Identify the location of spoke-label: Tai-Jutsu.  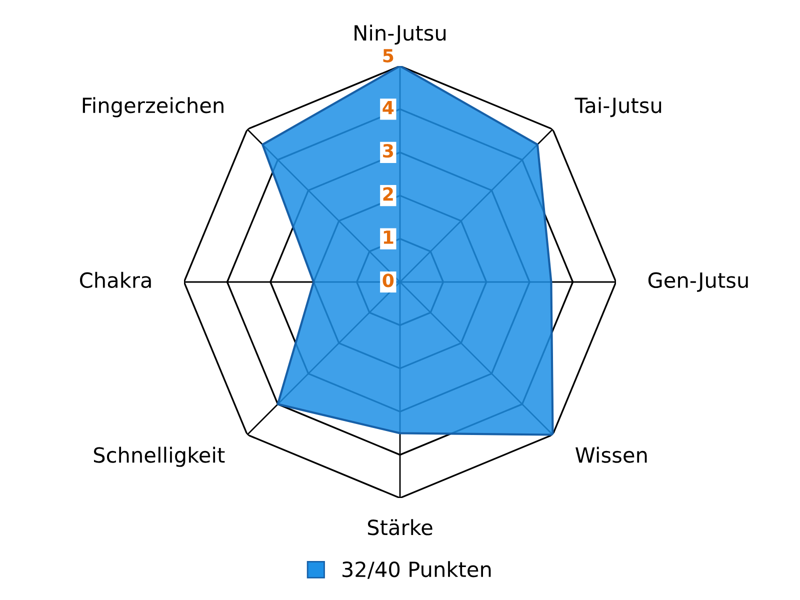
(618, 107).